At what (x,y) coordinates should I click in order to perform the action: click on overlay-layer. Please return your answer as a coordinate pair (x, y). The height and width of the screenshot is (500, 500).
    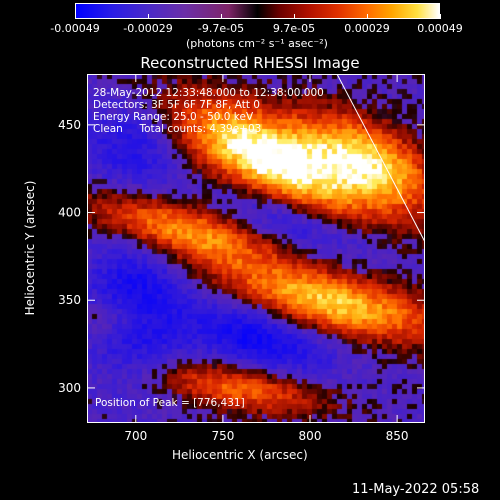
    Looking at the image, I should click on (380, 158).